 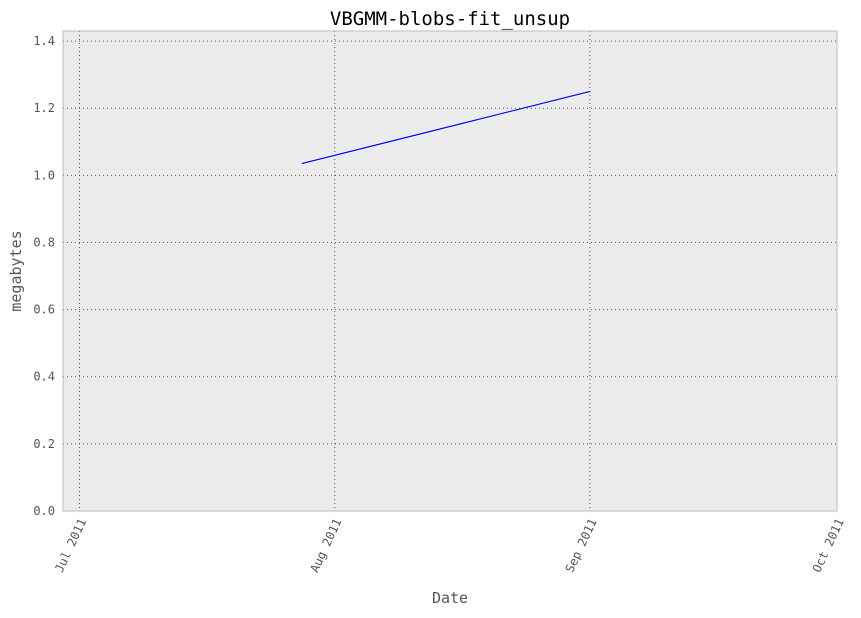 What do you see at coordinates (44, 175) in the screenshot?
I see `y-tick-label: 1.0` at bounding box center [44, 175].